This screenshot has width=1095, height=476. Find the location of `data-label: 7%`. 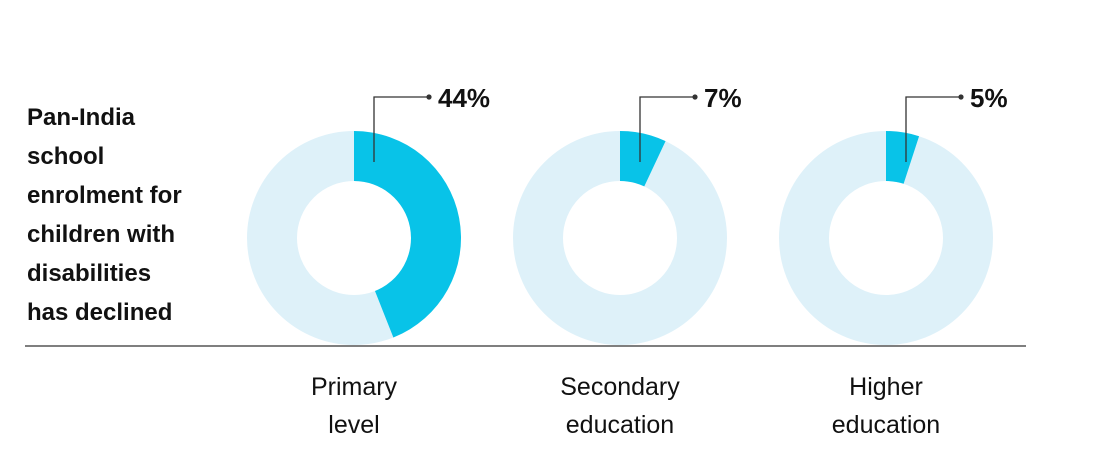

data-label: 7% is located at coordinates (723, 98).